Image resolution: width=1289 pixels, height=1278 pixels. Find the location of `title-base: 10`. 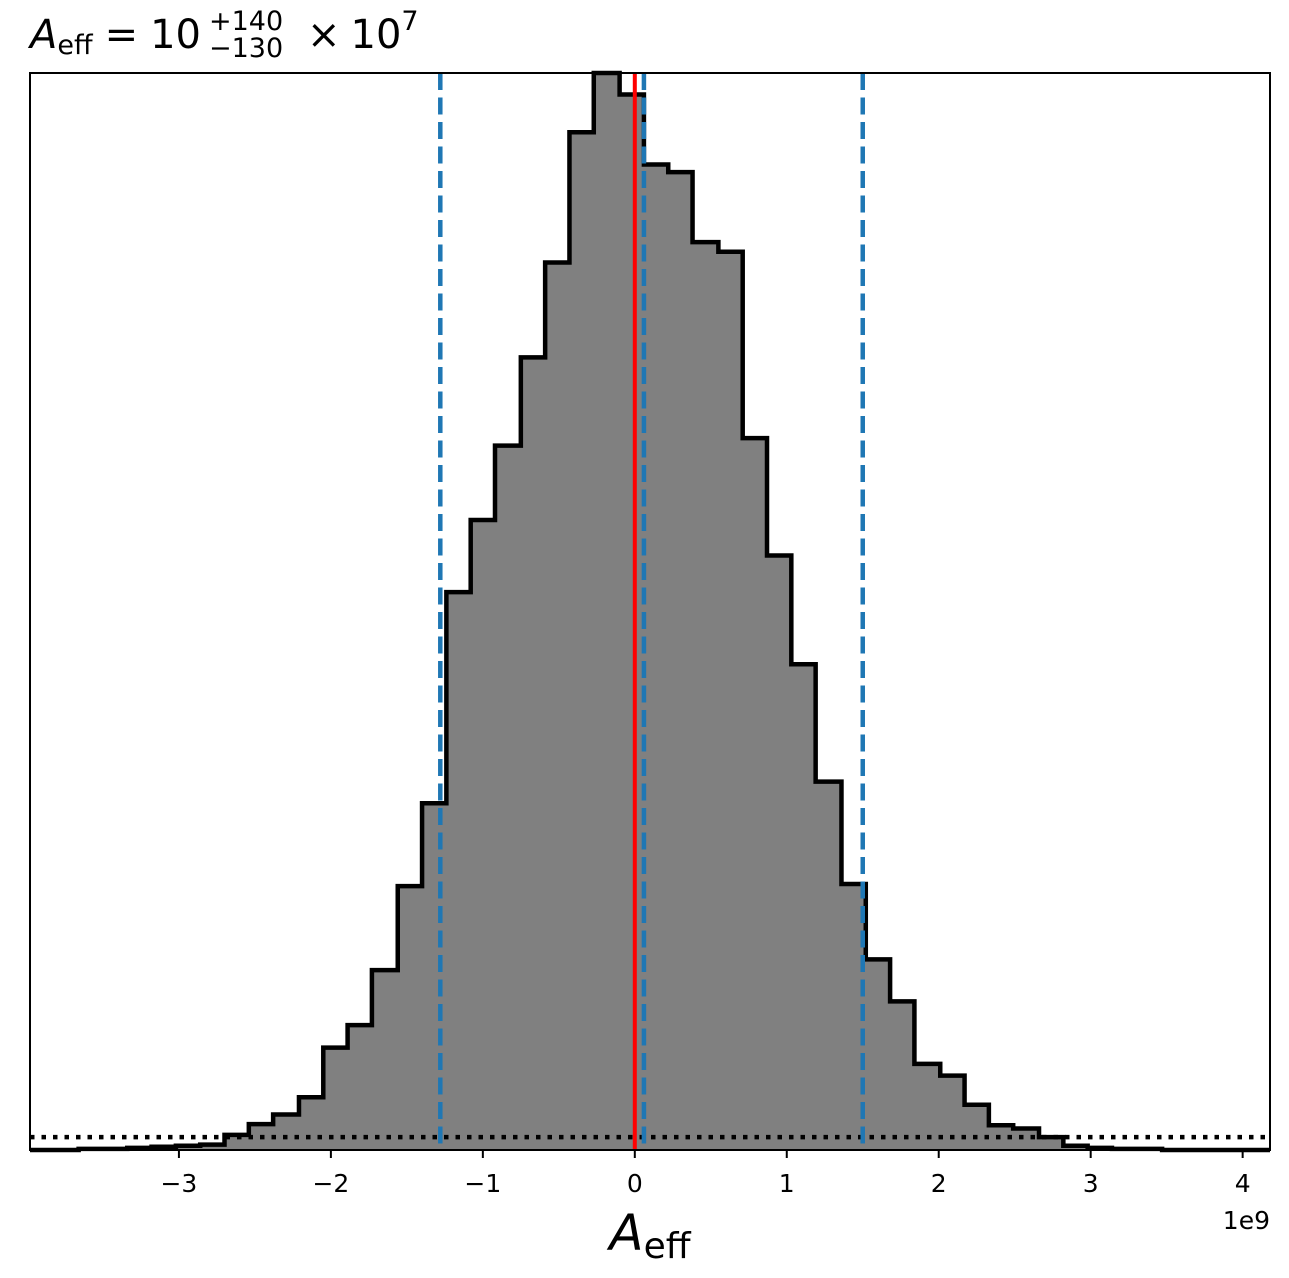

title-base: 10 is located at coordinates (175, 35).